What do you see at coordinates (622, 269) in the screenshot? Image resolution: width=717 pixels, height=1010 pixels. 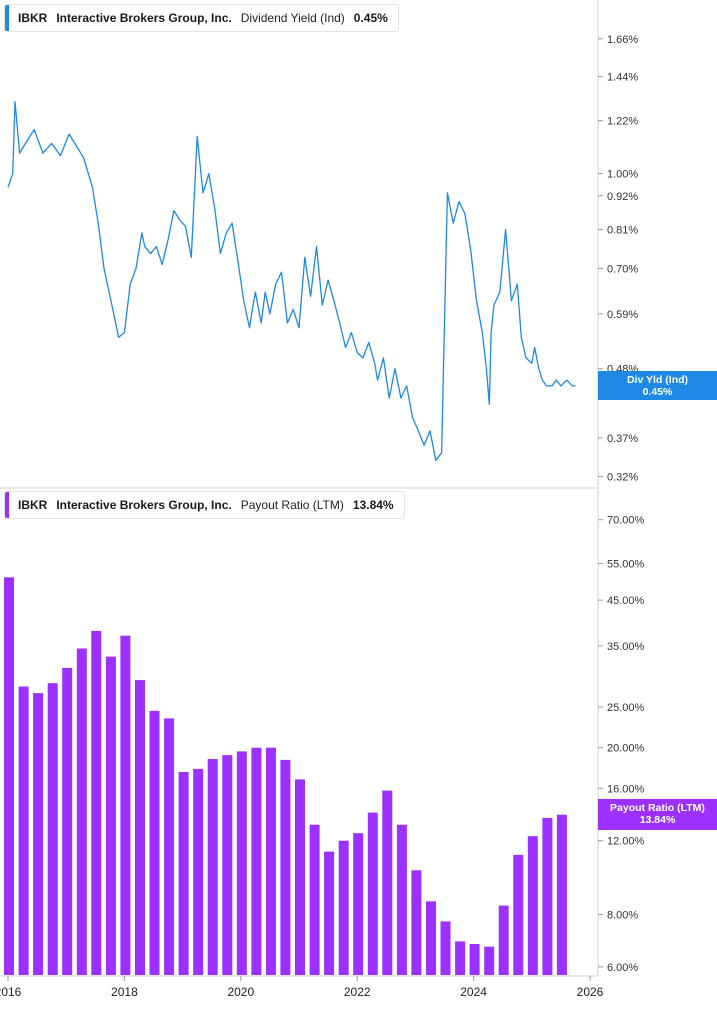 I see `y-tick-label: 0.70%` at bounding box center [622, 269].